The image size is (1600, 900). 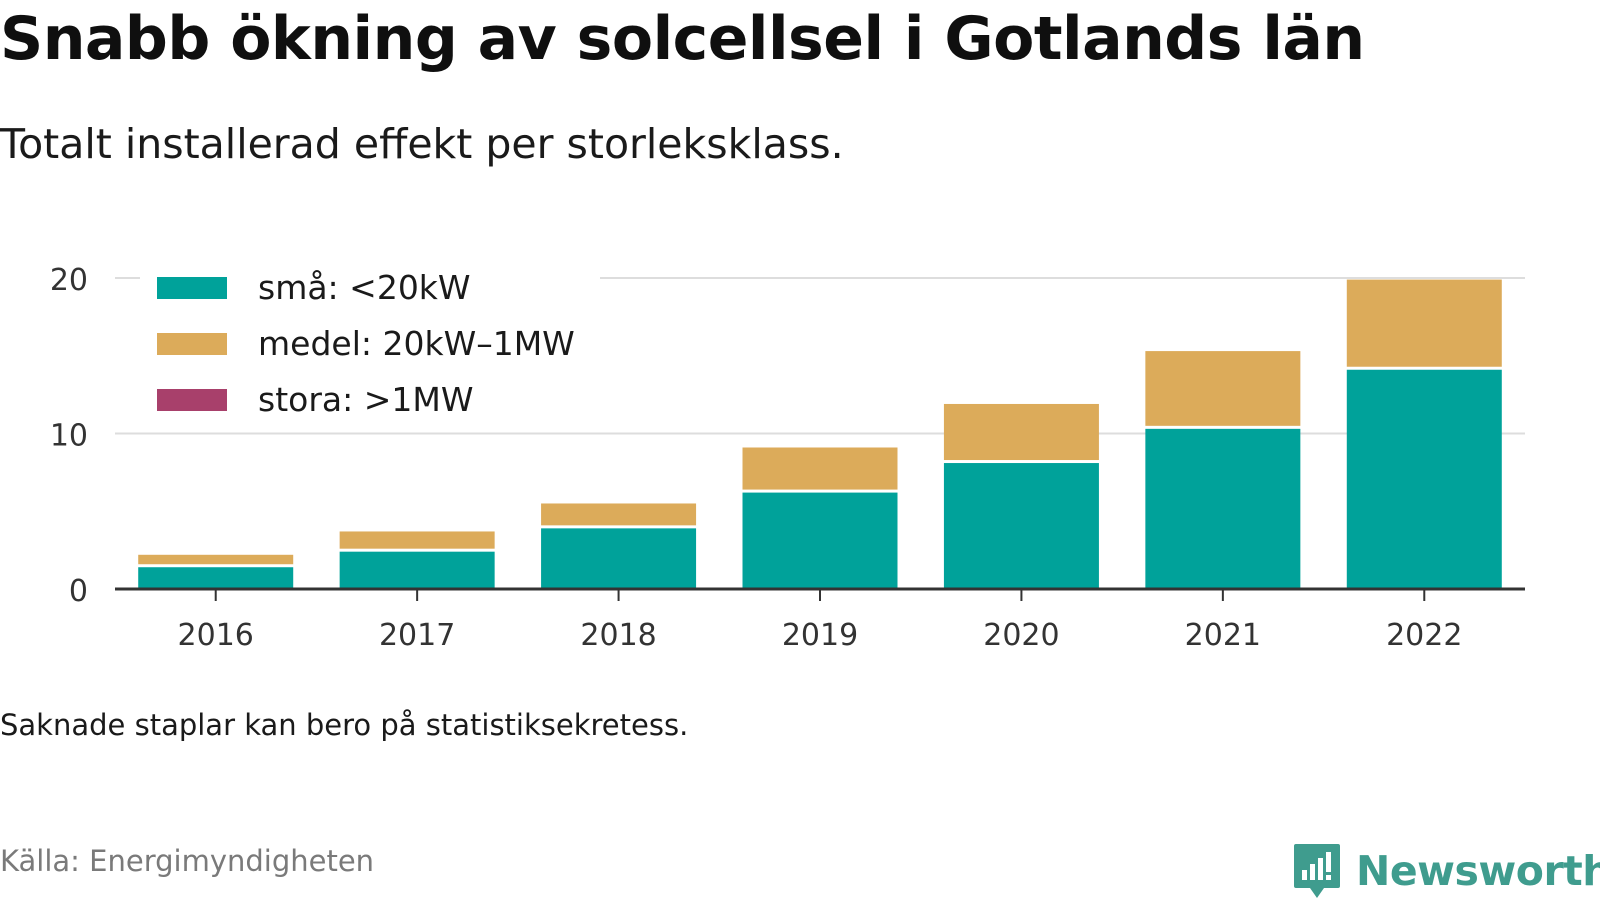 I want to click on y-tick-label: 20, so click(x=69, y=280).